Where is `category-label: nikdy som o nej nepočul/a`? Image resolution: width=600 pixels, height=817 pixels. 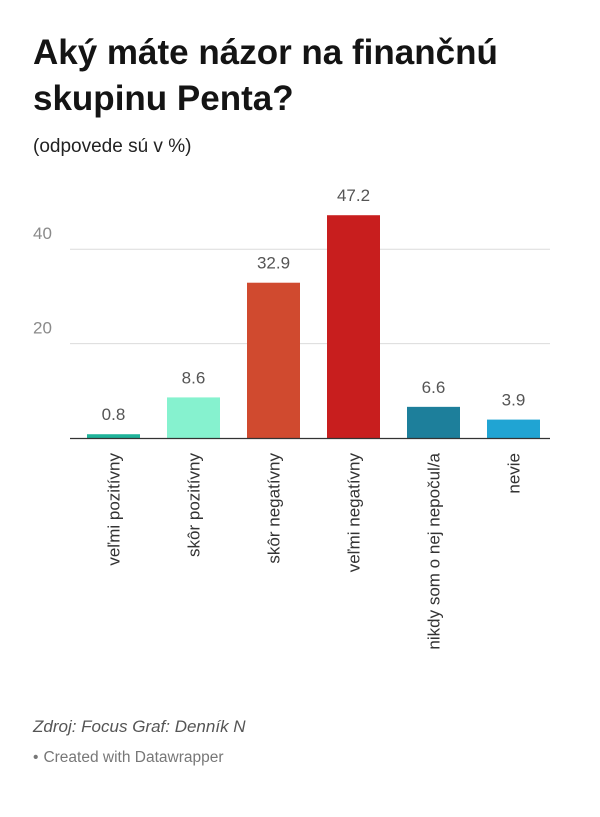 category-label: nikdy som o nej nepočul/a is located at coordinates (434, 550).